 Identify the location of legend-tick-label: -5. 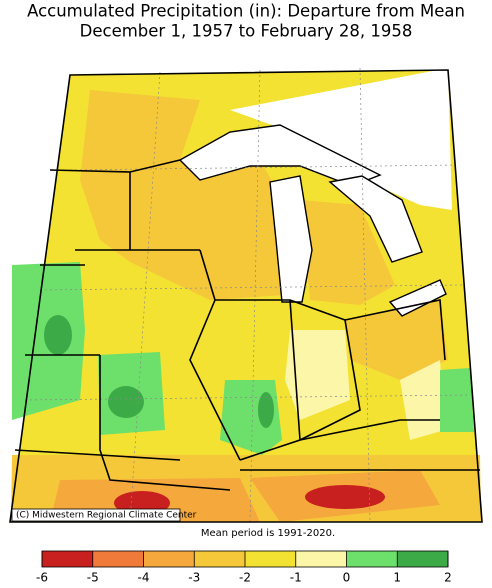
(93, 578).